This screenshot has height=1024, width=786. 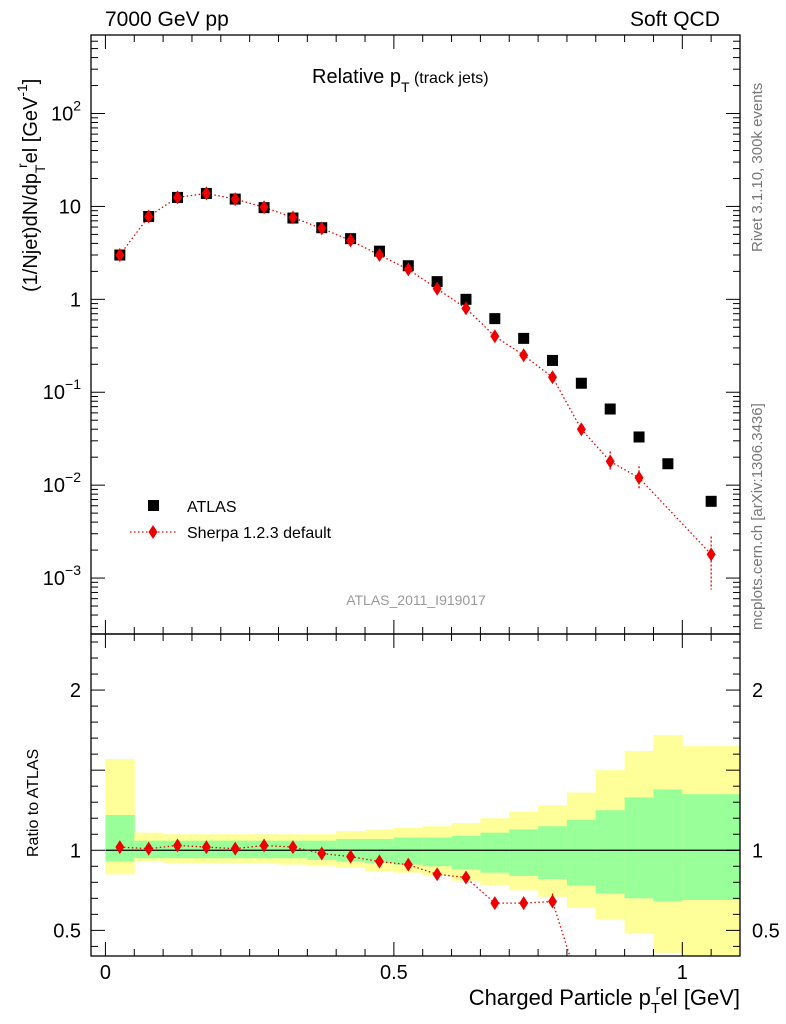 What do you see at coordinates (700, 997) in the screenshot?
I see `x-axis-label-tail: el [GeV]` at bounding box center [700, 997].